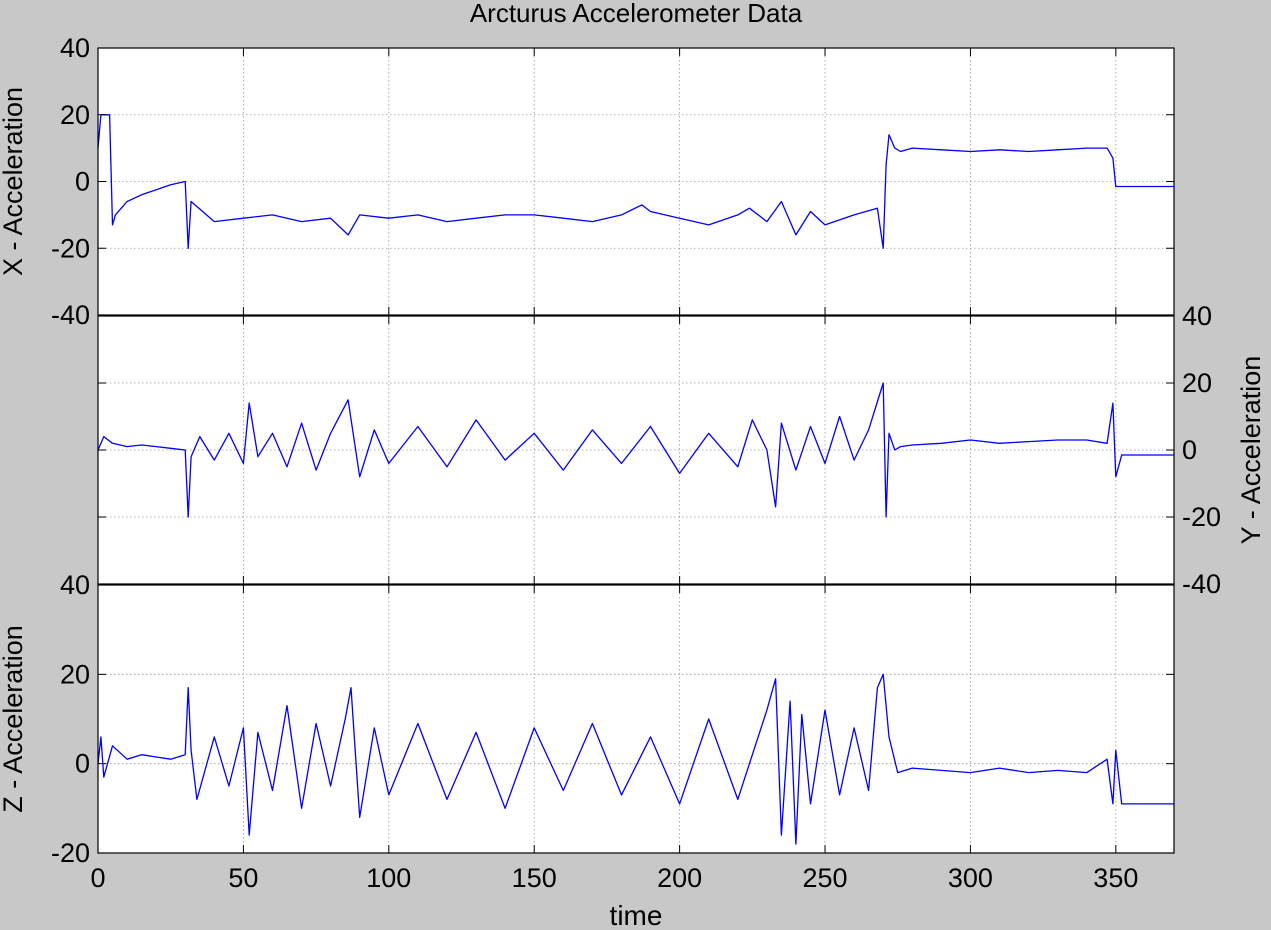 This screenshot has width=1271, height=930. I want to click on x-tick-label: 300, so click(970, 878).